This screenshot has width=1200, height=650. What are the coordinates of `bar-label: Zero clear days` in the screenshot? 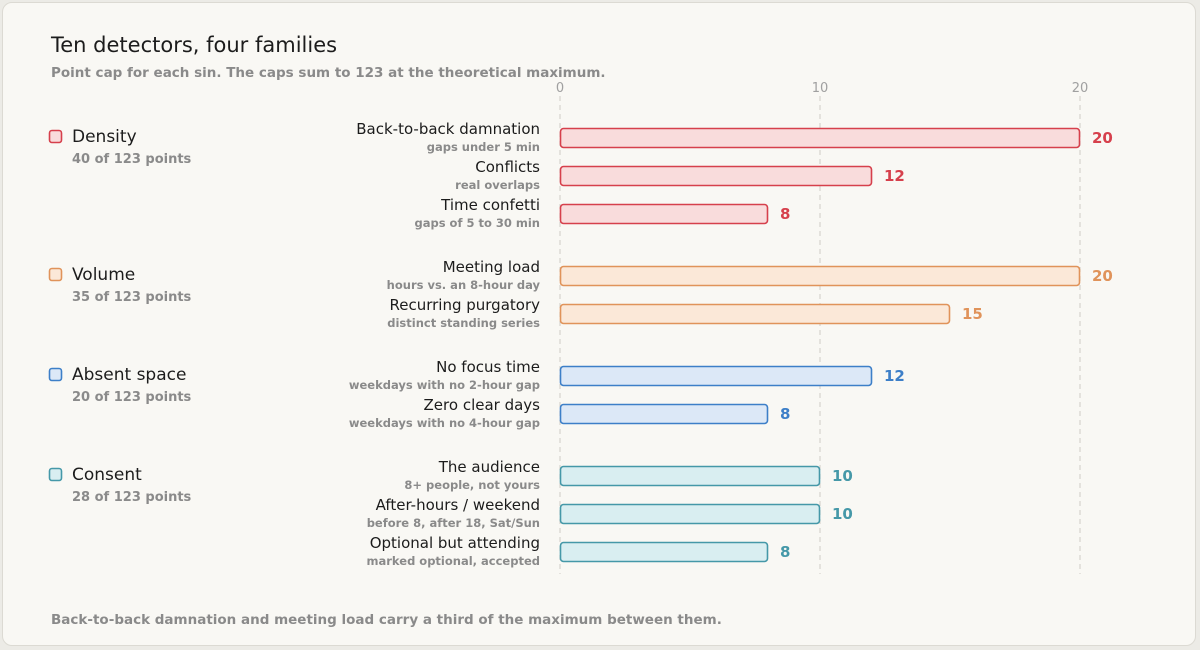 It's located at (482, 405).